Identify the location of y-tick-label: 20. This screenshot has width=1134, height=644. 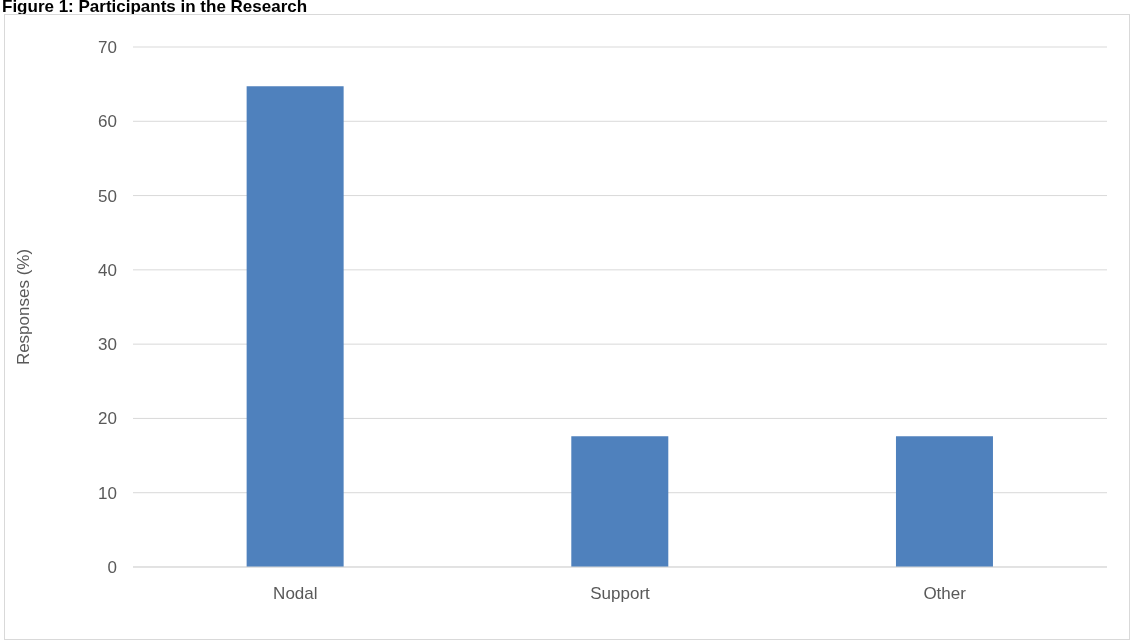
(107, 419).